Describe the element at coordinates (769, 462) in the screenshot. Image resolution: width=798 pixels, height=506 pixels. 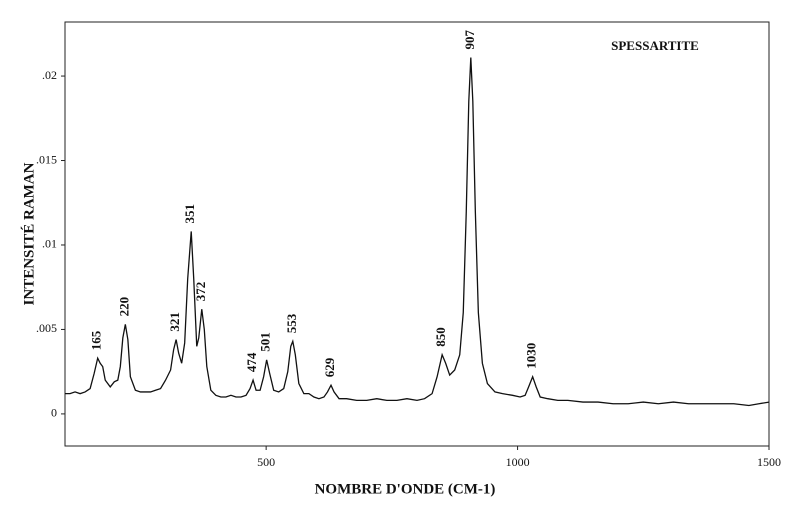
I see `x-tick-label: 1500` at that location.